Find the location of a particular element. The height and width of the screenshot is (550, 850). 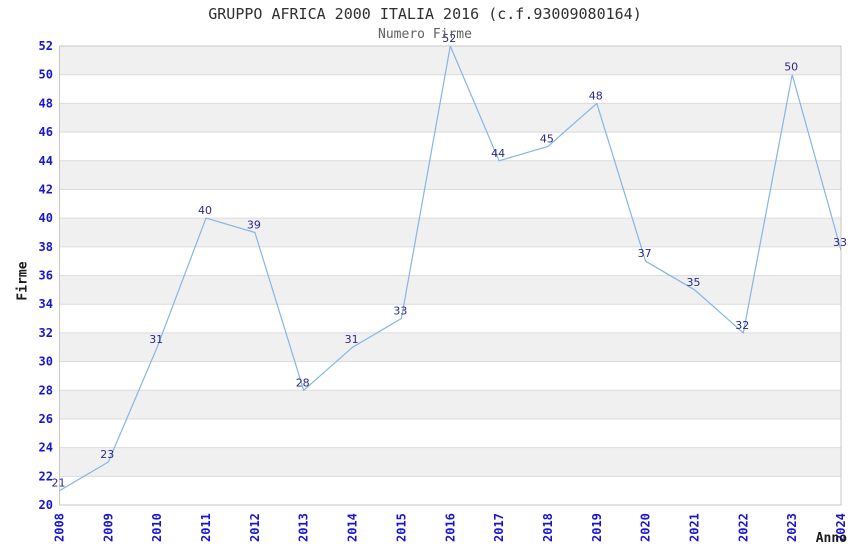

x-tick-label: 2020 is located at coordinates (646, 527).